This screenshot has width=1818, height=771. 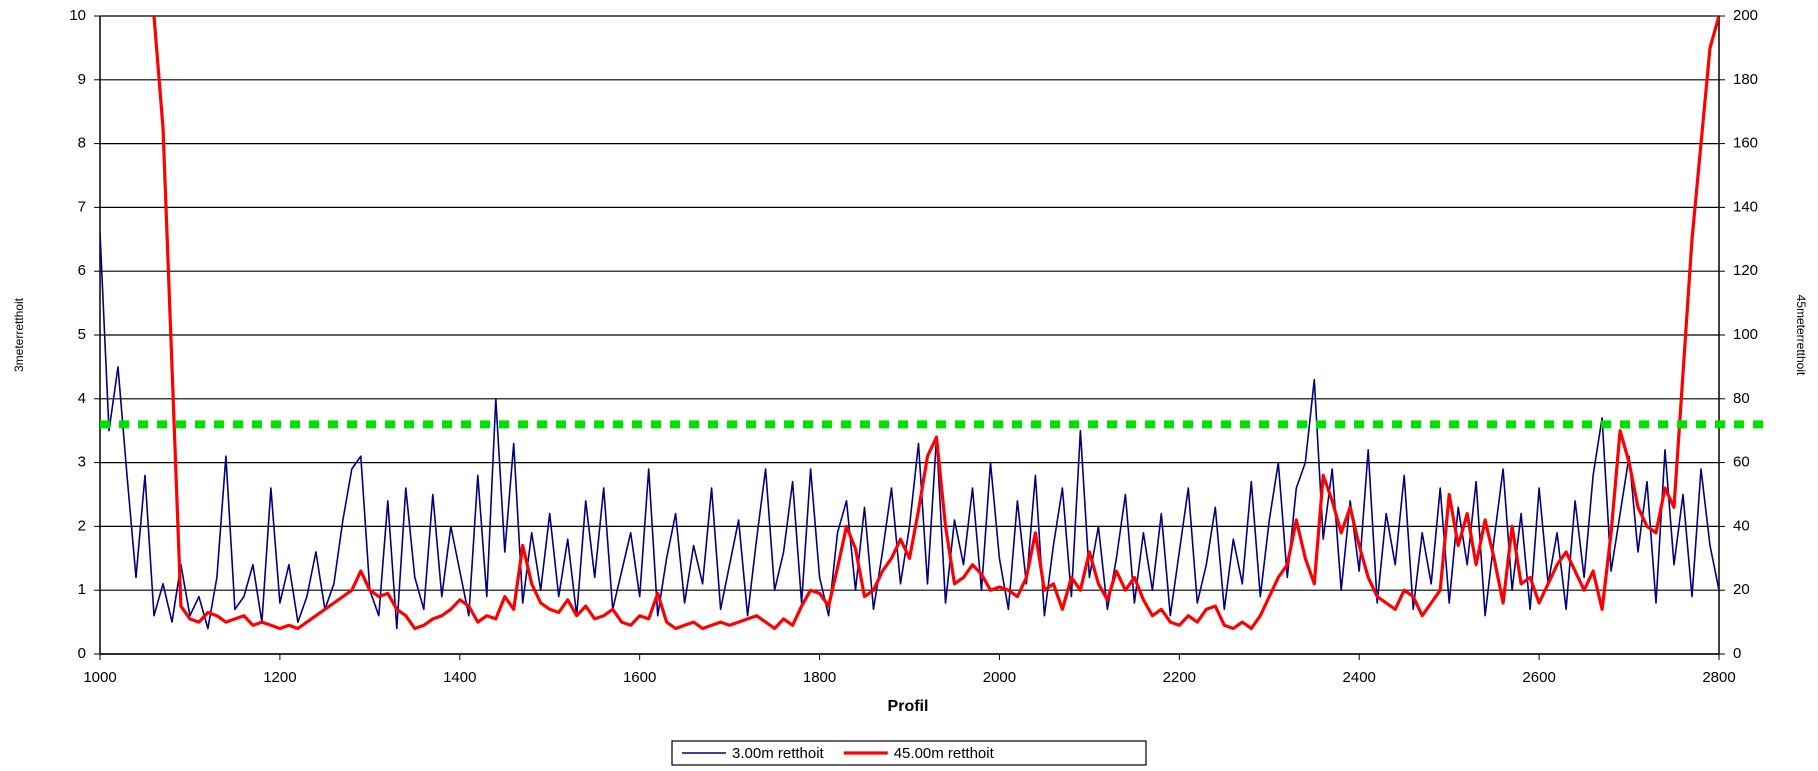 What do you see at coordinates (1718, 677) in the screenshot?
I see `x-tick-label: 2800` at bounding box center [1718, 677].